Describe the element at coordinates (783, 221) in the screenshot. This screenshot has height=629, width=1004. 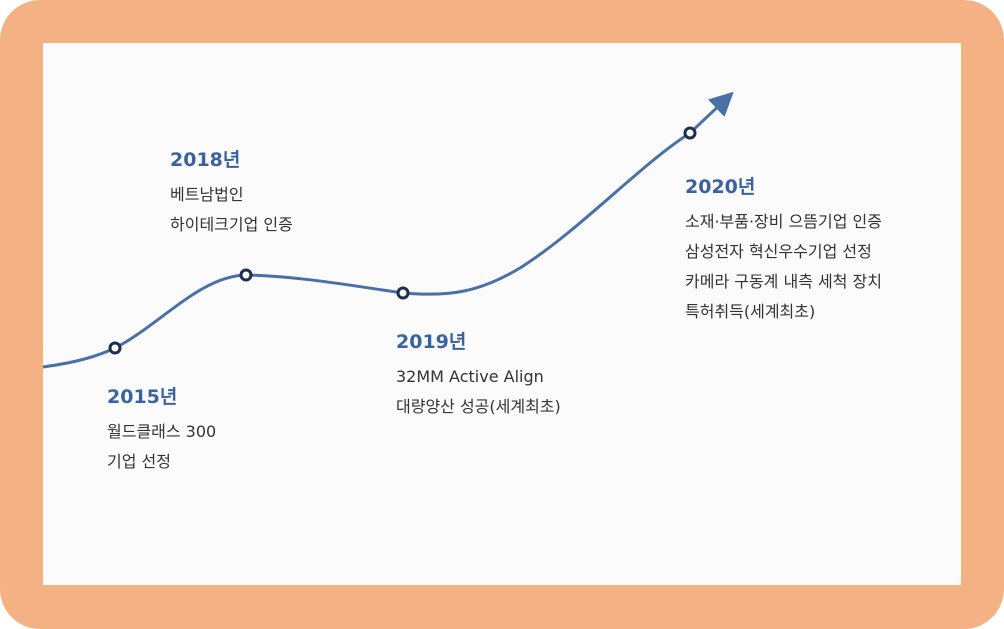
I see `description: 소재·부품·장비 으뜸기업 인증` at that location.